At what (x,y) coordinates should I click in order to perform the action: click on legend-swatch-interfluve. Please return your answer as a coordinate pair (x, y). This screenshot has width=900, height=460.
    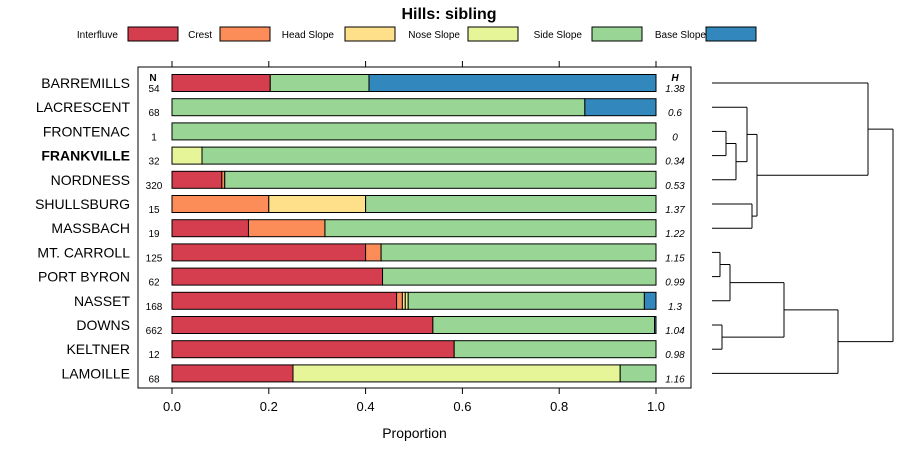
    Looking at the image, I should click on (153, 34).